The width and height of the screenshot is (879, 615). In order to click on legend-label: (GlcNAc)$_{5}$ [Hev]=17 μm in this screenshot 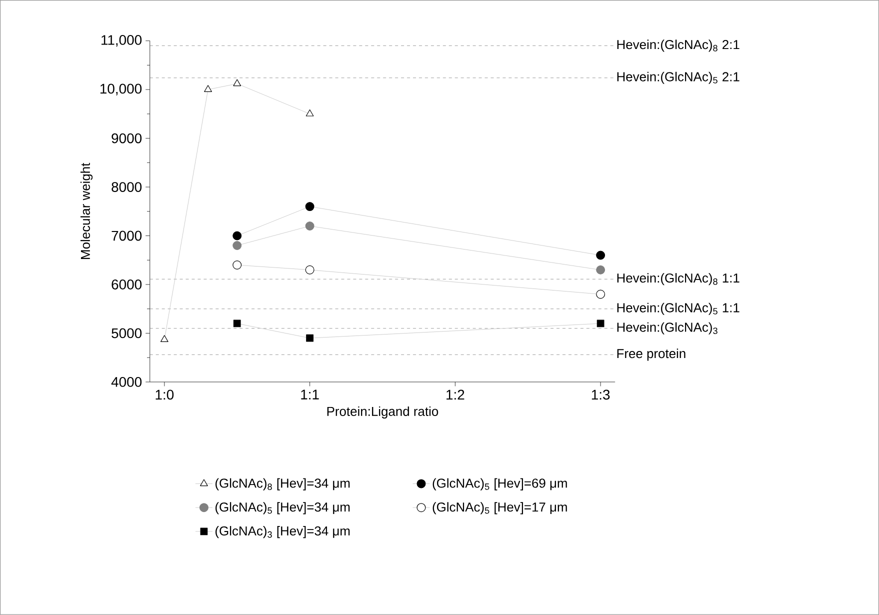, I will do `click(499, 508)`.